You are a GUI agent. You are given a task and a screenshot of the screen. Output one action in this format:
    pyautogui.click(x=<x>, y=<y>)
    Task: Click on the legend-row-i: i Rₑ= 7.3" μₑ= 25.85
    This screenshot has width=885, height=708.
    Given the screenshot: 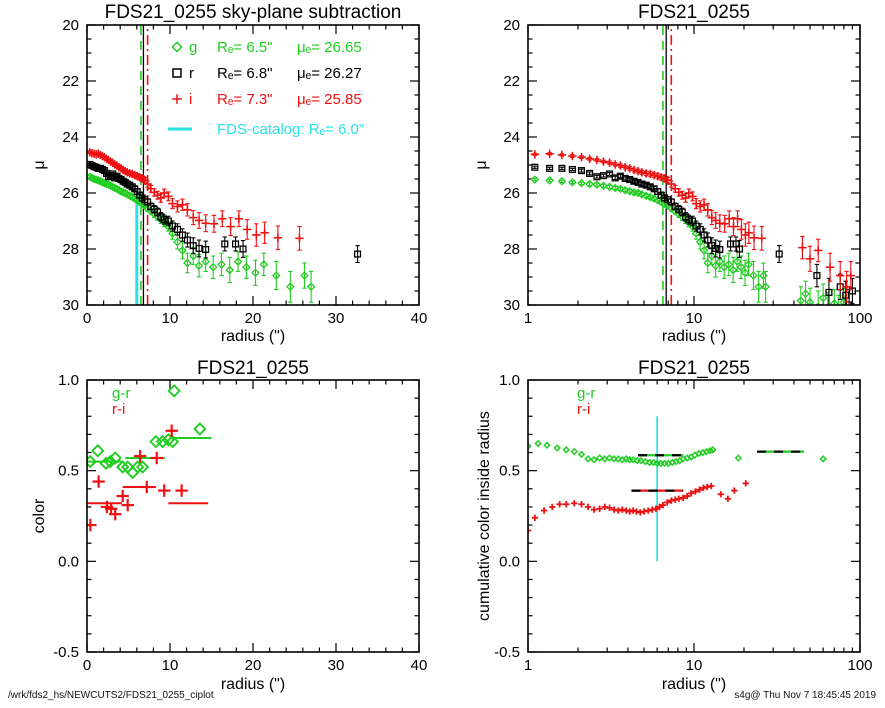 What is the action you would take?
    pyautogui.click(x=267, y=99)
    